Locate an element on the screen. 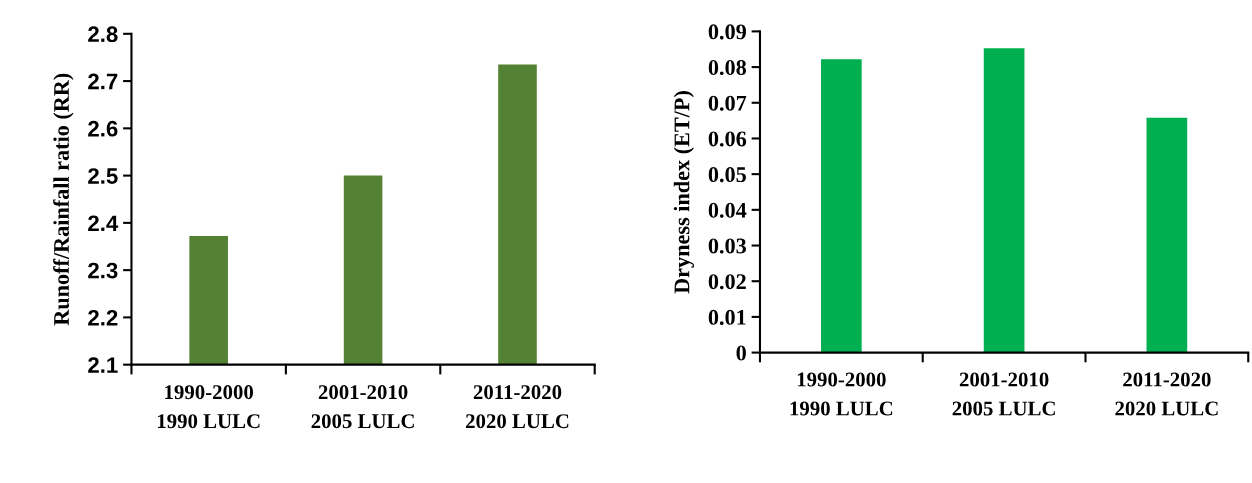 This screenshot has width=1252, height=483. y-tick-label: 2.4 is located at coordinates (103, 223).